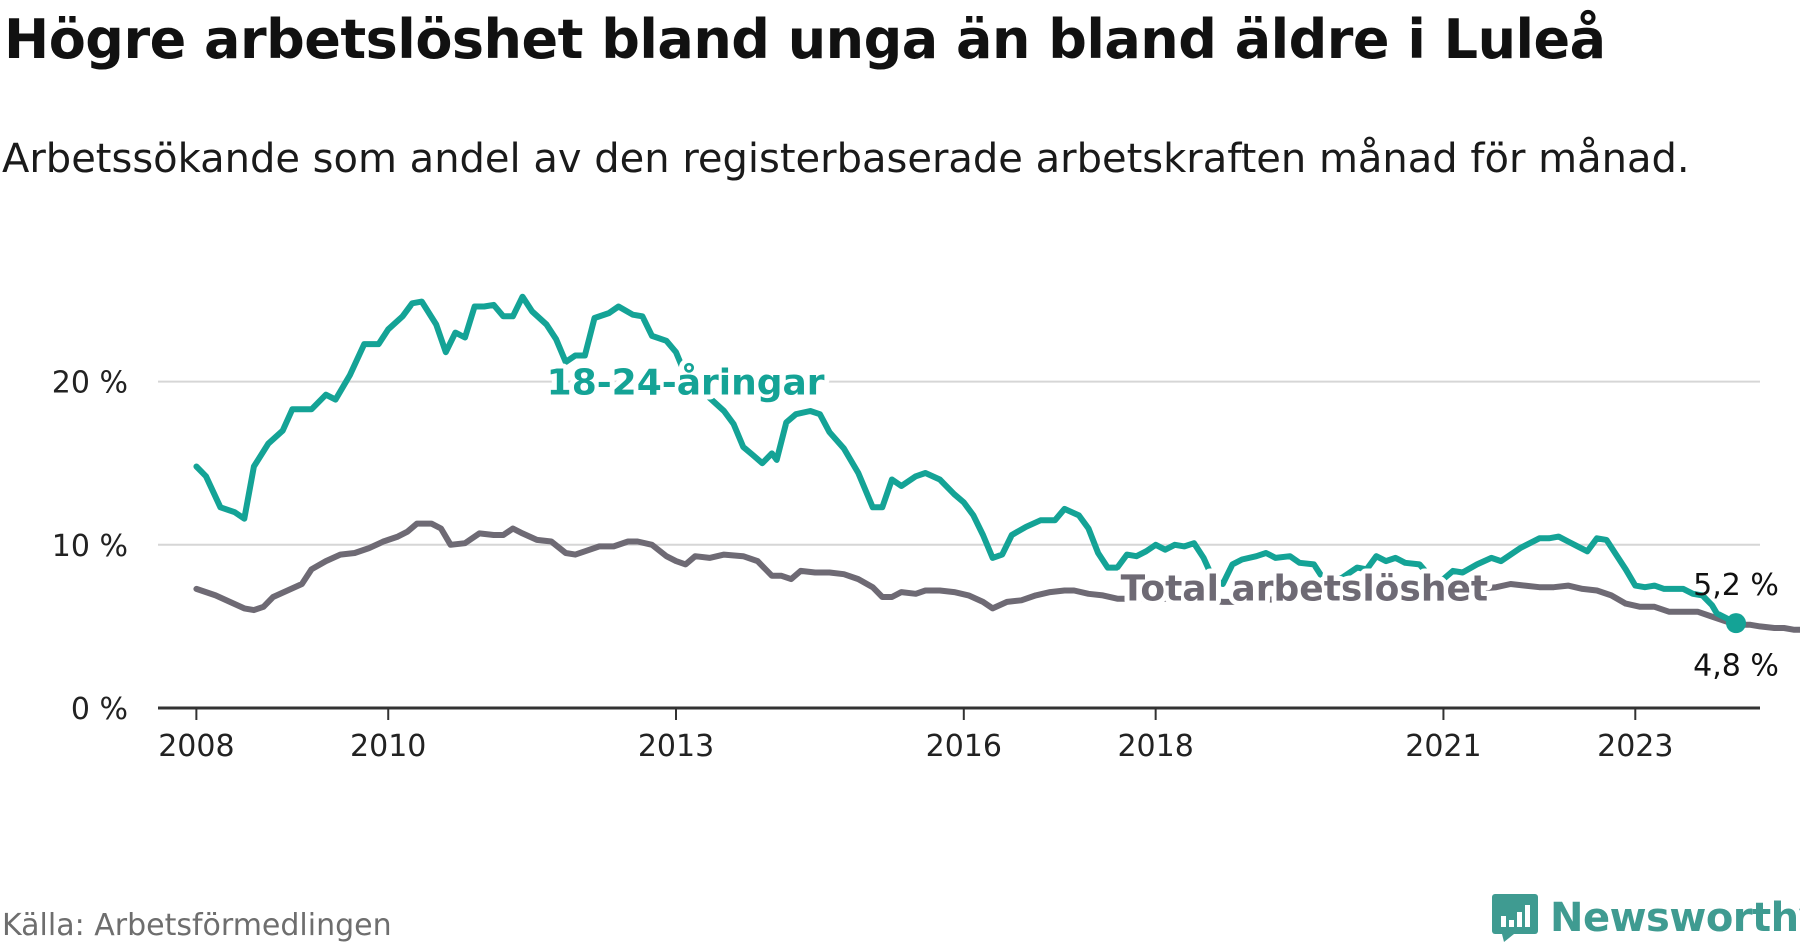  What do you see at coordinates (1155, 746) in the screenshot?
I see `x-tick-label: 2018` at bounding box center [1155, 746].